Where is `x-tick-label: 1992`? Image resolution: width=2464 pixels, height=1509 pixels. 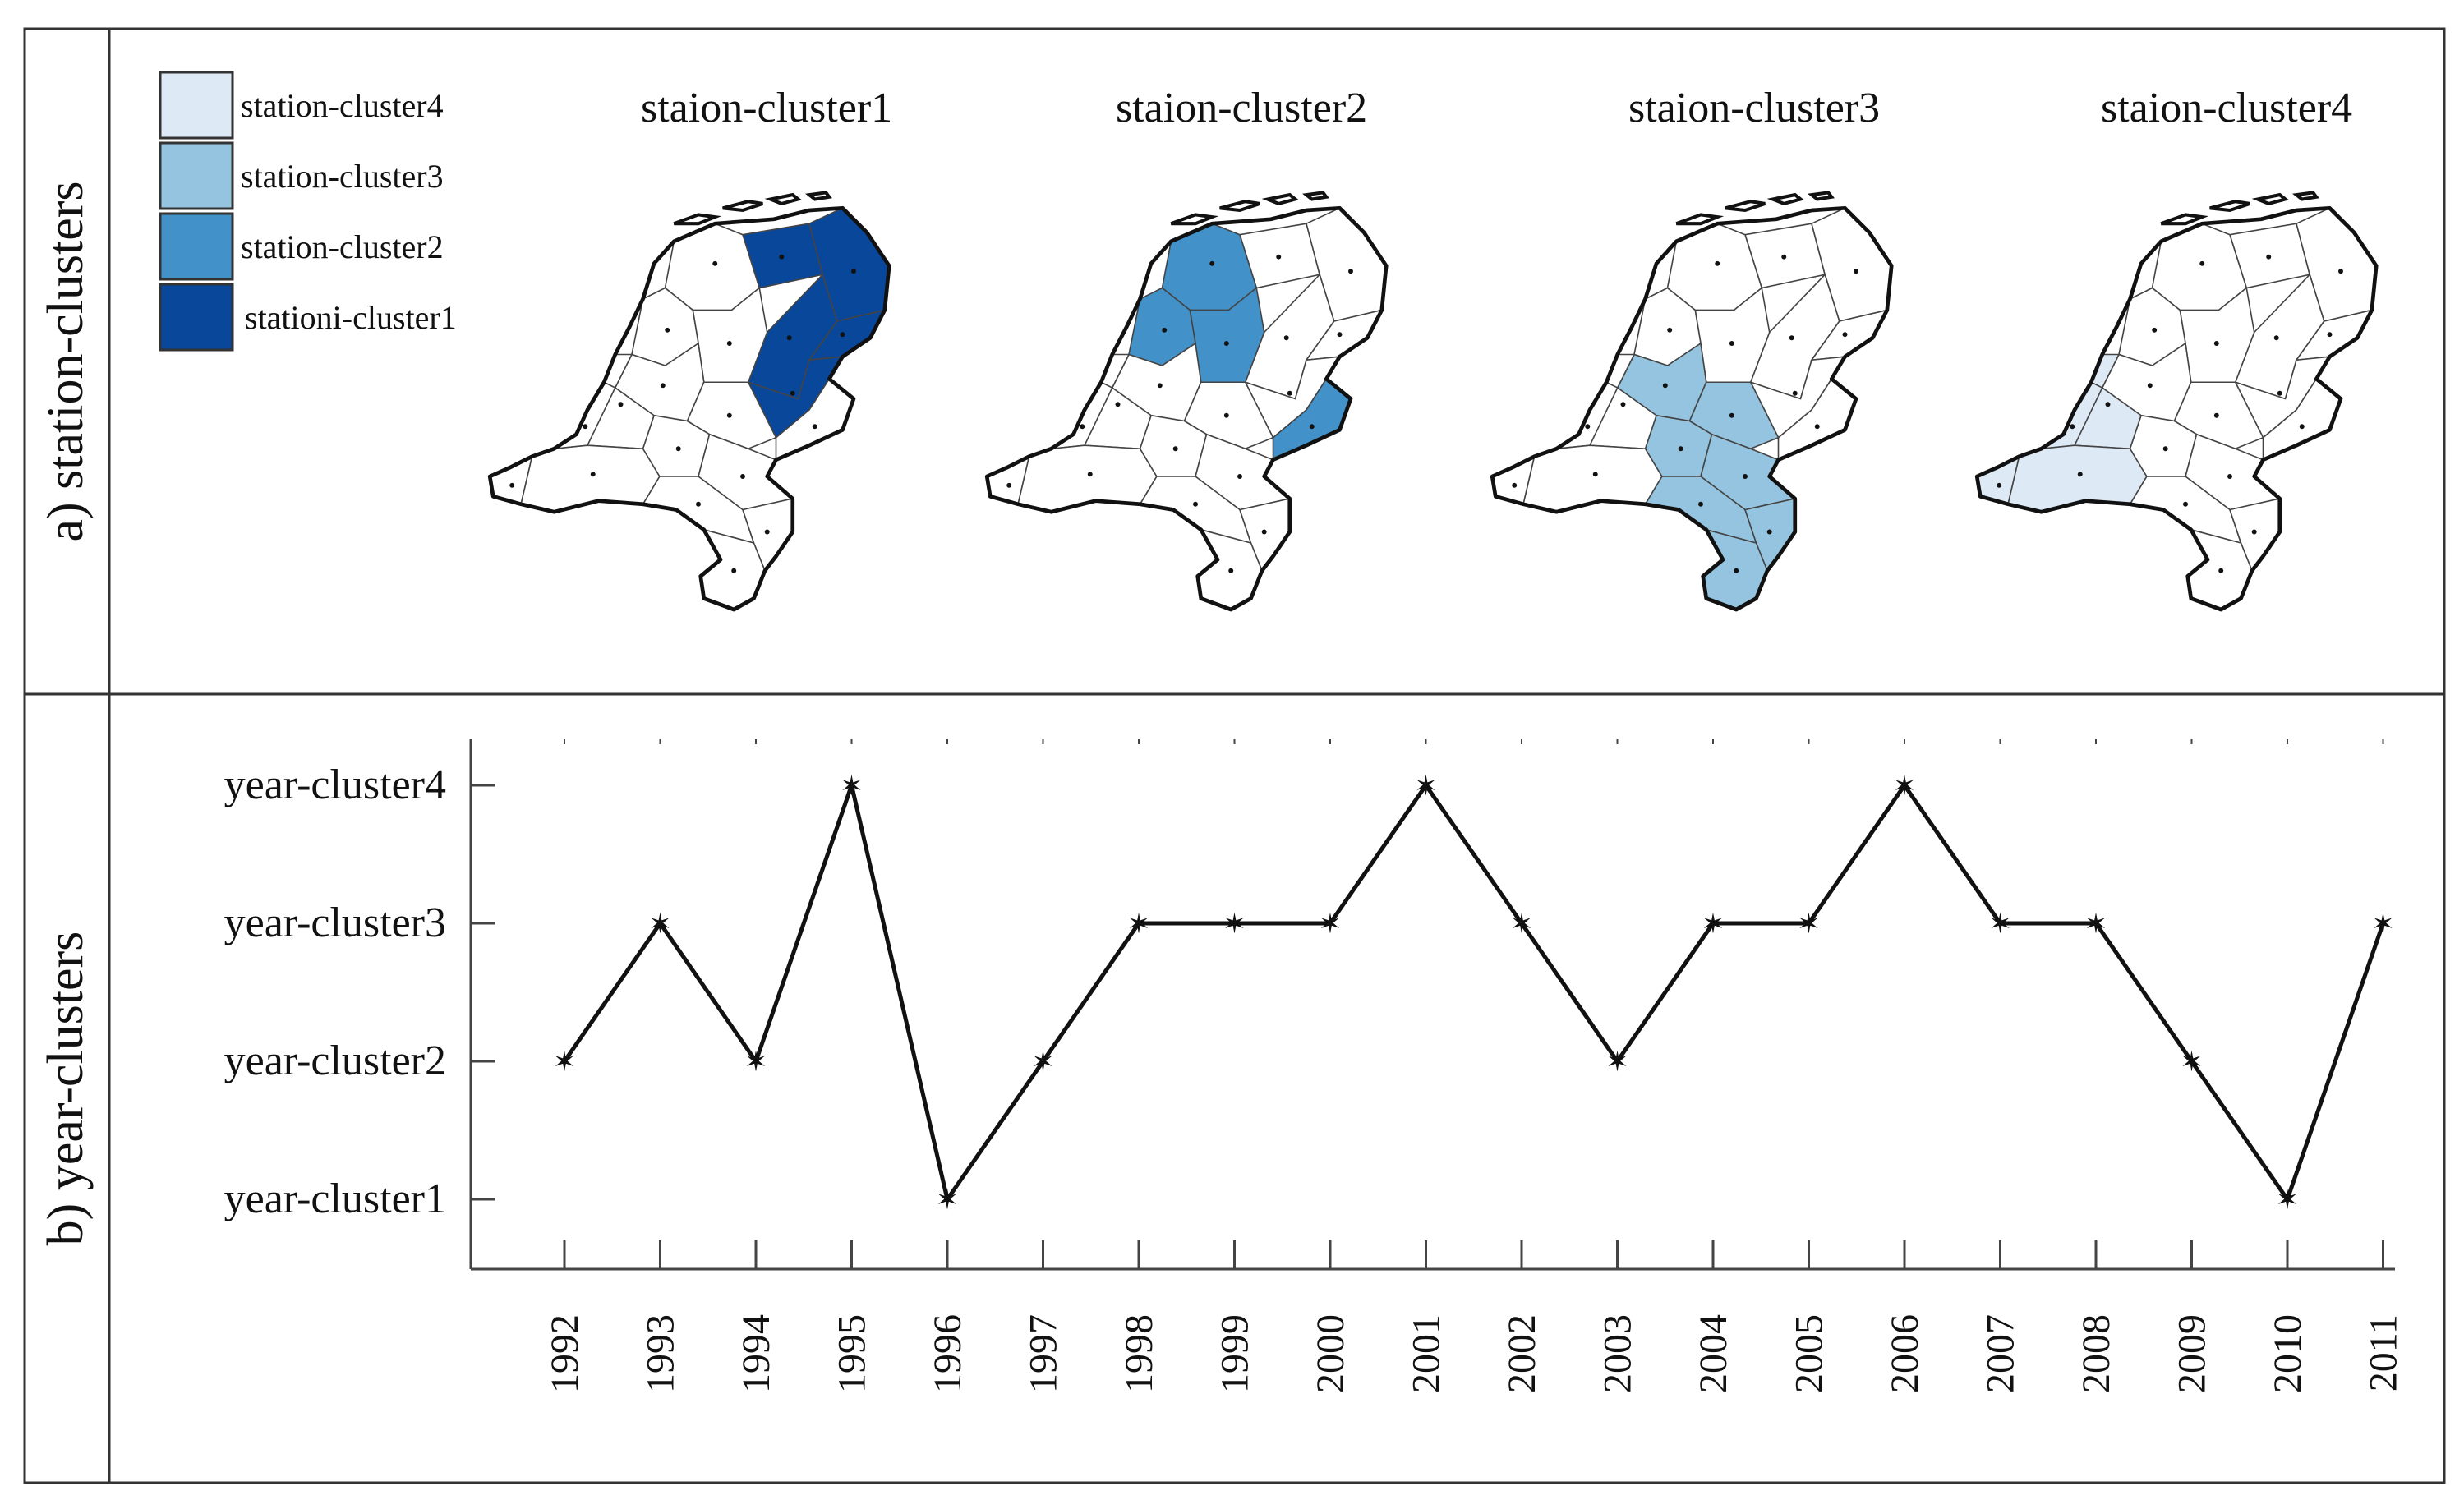 x-tick-label: 1992 is located at coordinates (565, 1353).